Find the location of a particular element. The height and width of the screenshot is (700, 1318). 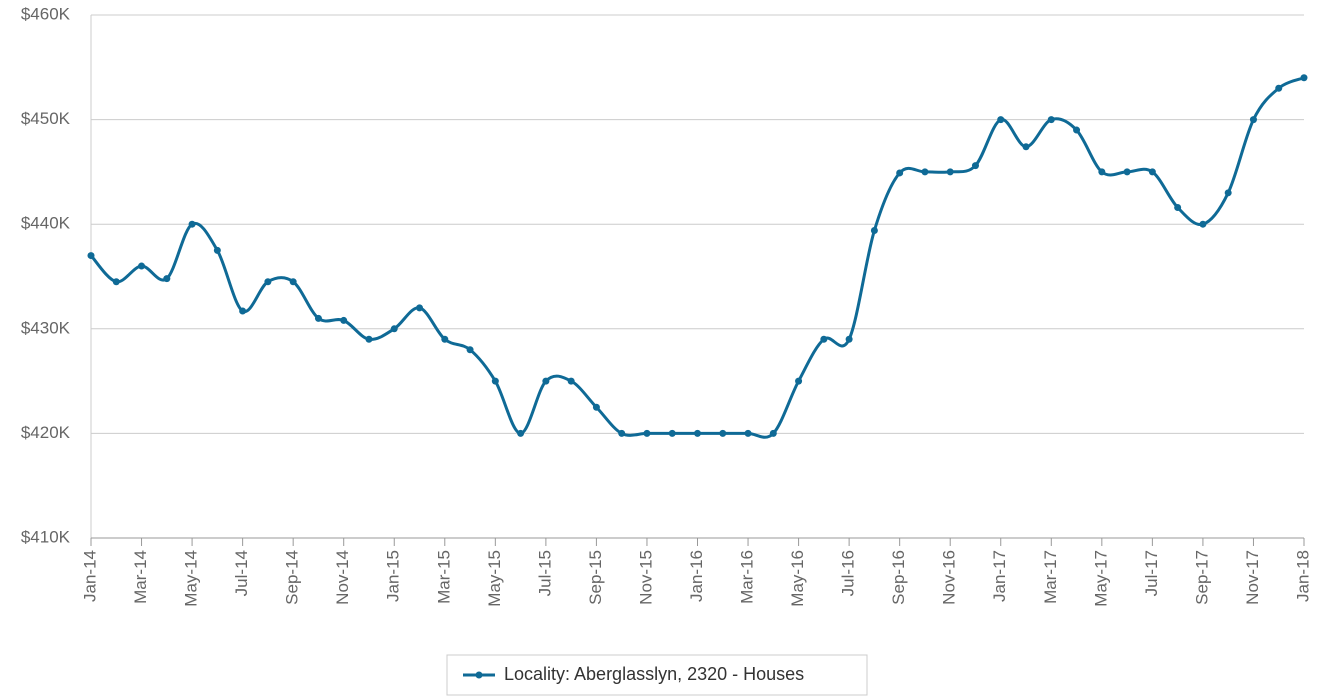

x-tick-label: May-17 is located at coordinates (1100, 578).